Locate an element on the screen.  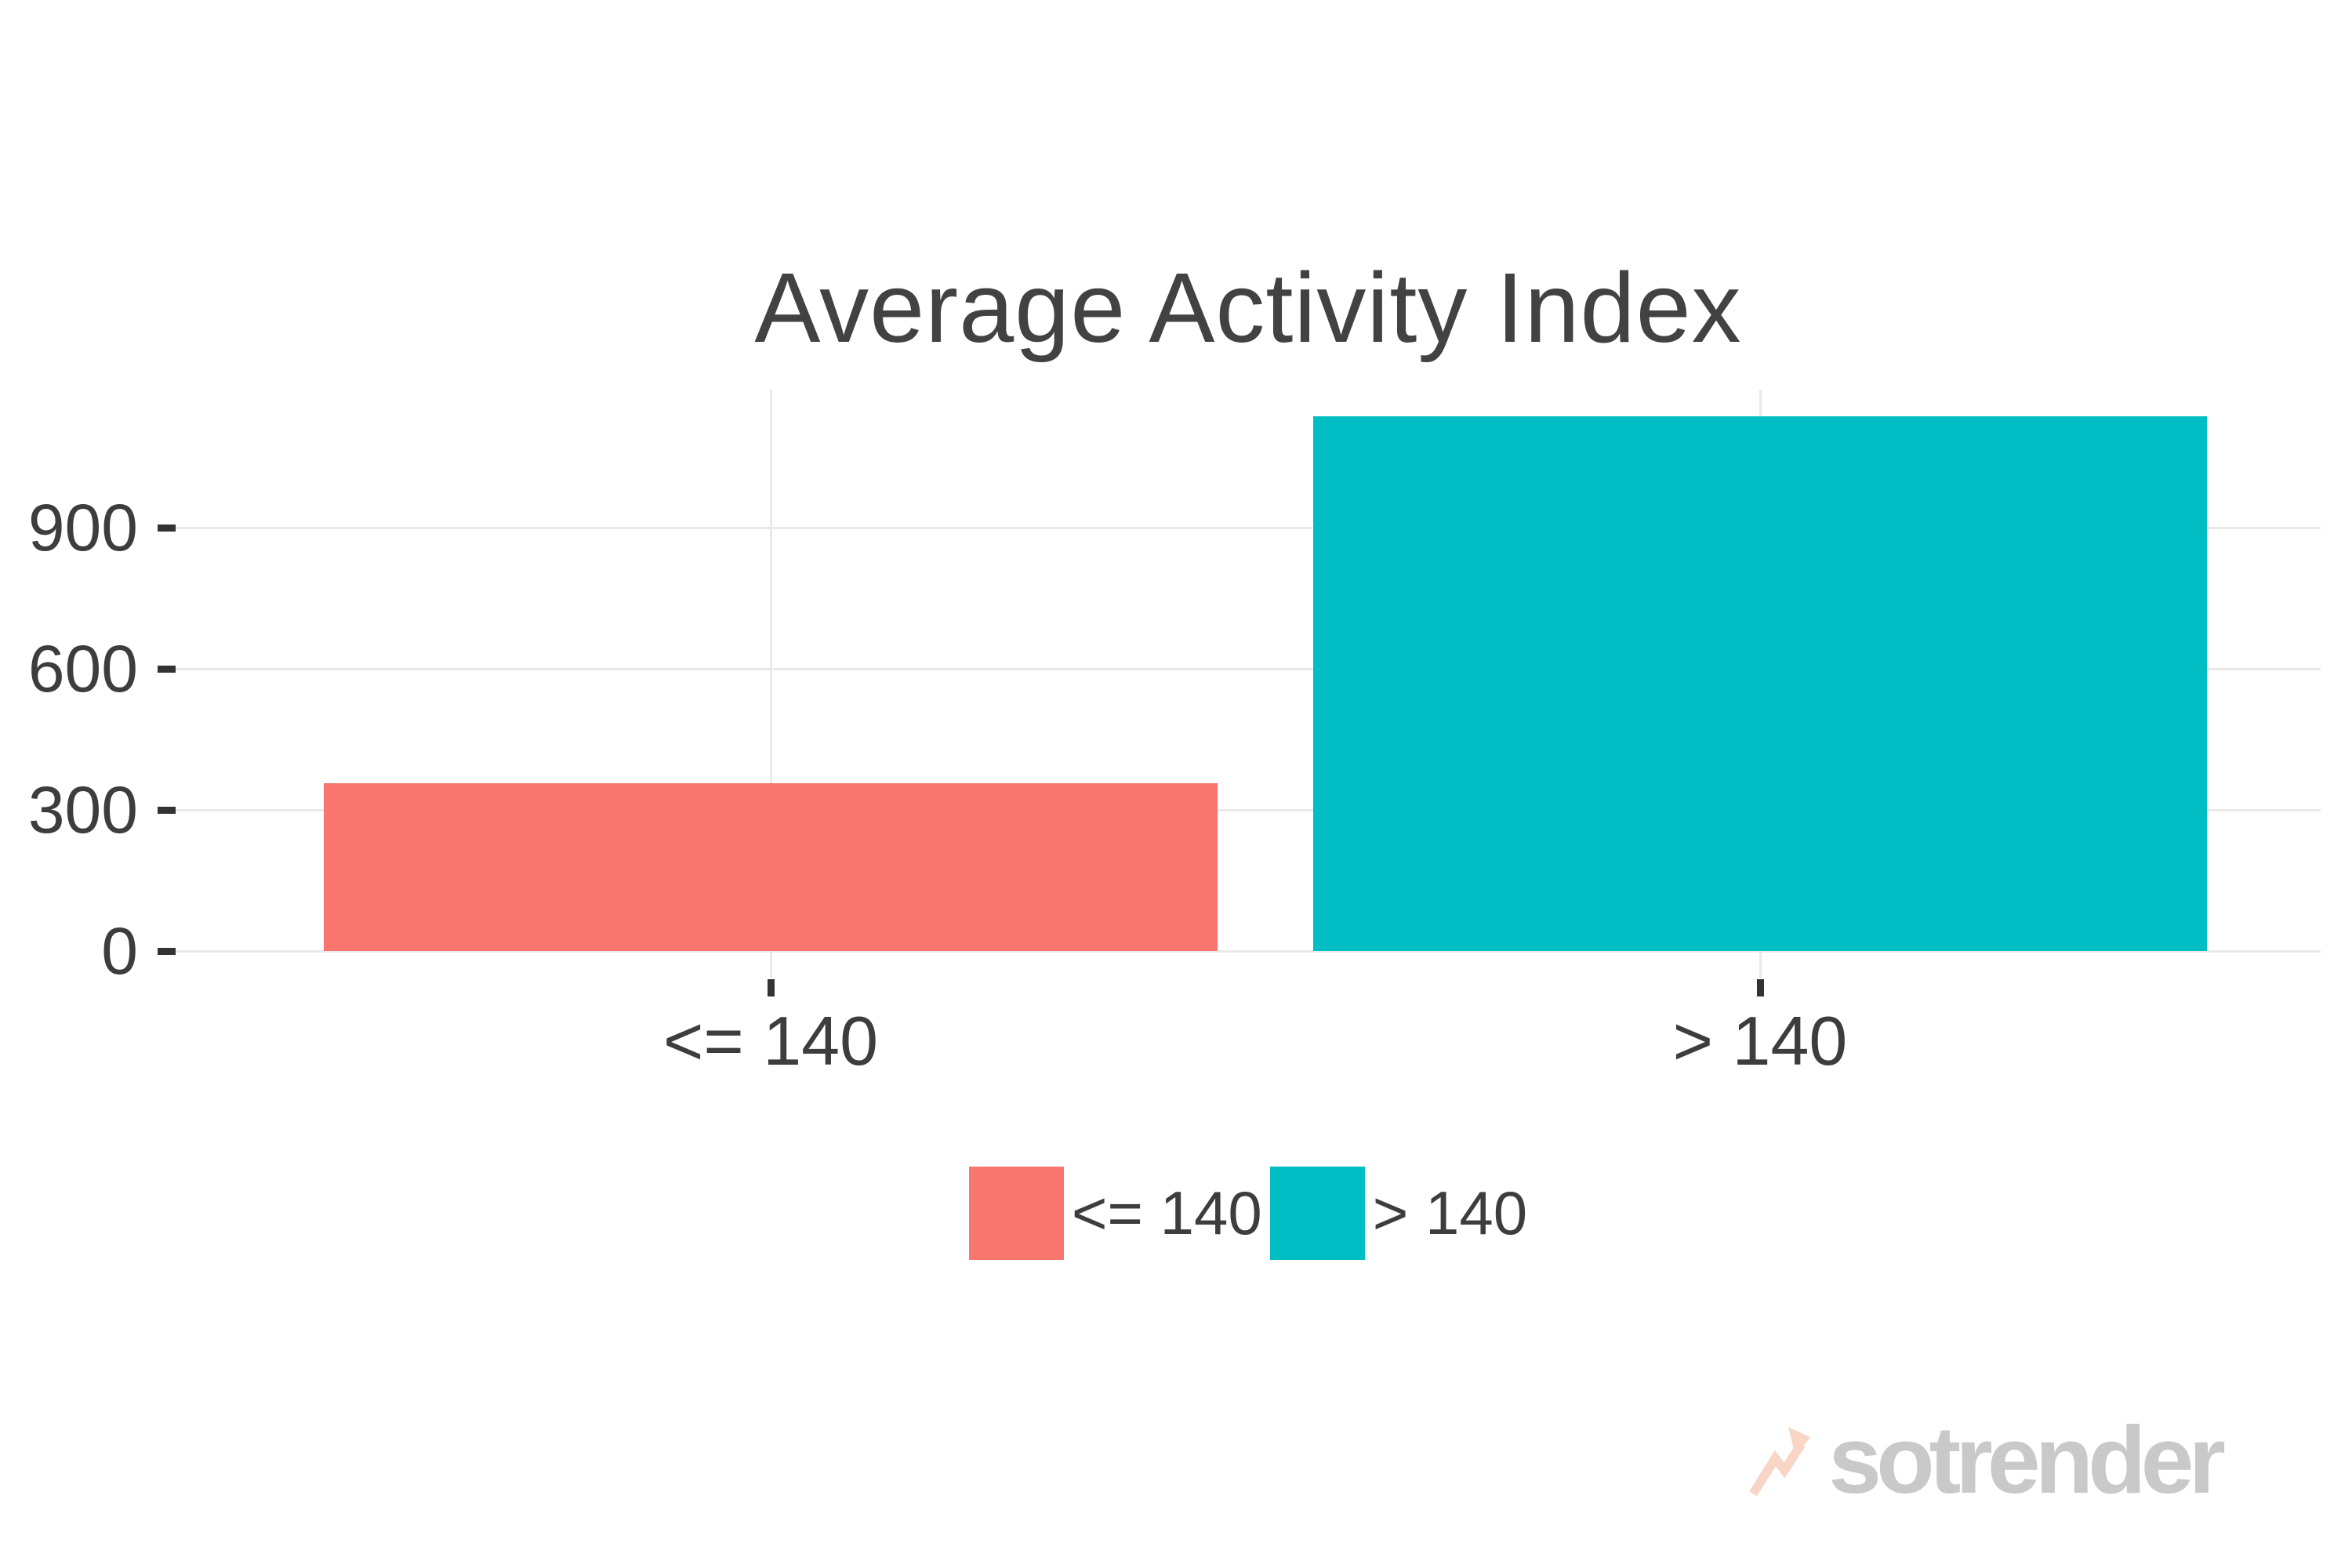
x-axis-category-label: > 140 is located at coordinates (1760, 1041).